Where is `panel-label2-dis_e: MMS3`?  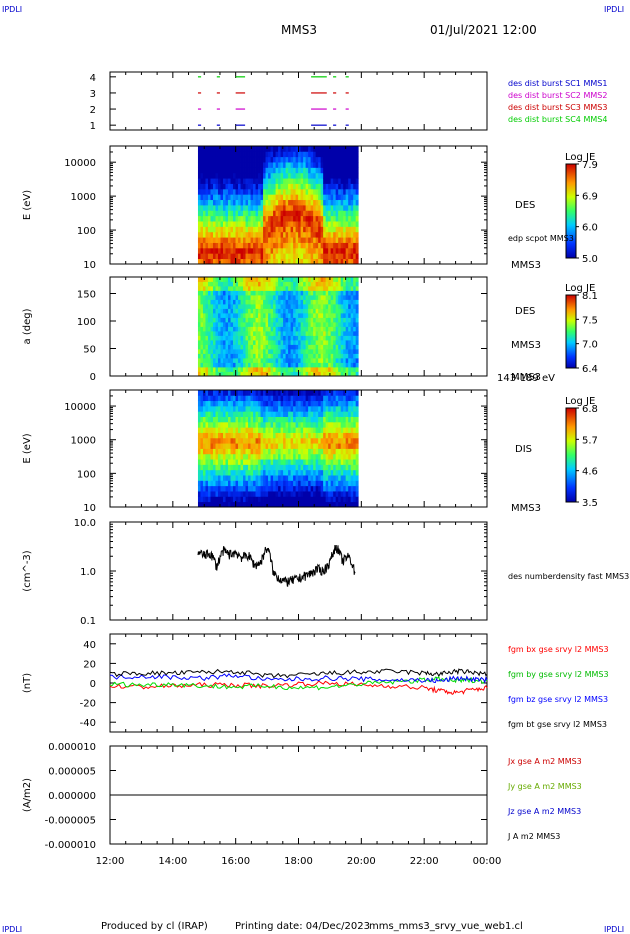
panel-label2-dis_e: MMS3 is located at coordinates (526, 508).